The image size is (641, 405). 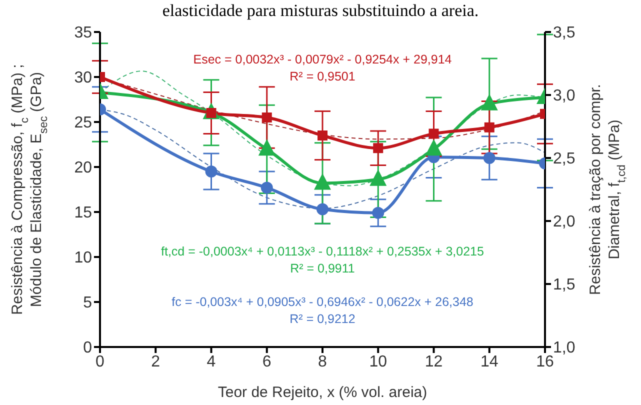 What do you see at coordinates (564, 222) in the screenshot?
I see `y2-tick-label: 2,0` at bounding box center [564, 222].